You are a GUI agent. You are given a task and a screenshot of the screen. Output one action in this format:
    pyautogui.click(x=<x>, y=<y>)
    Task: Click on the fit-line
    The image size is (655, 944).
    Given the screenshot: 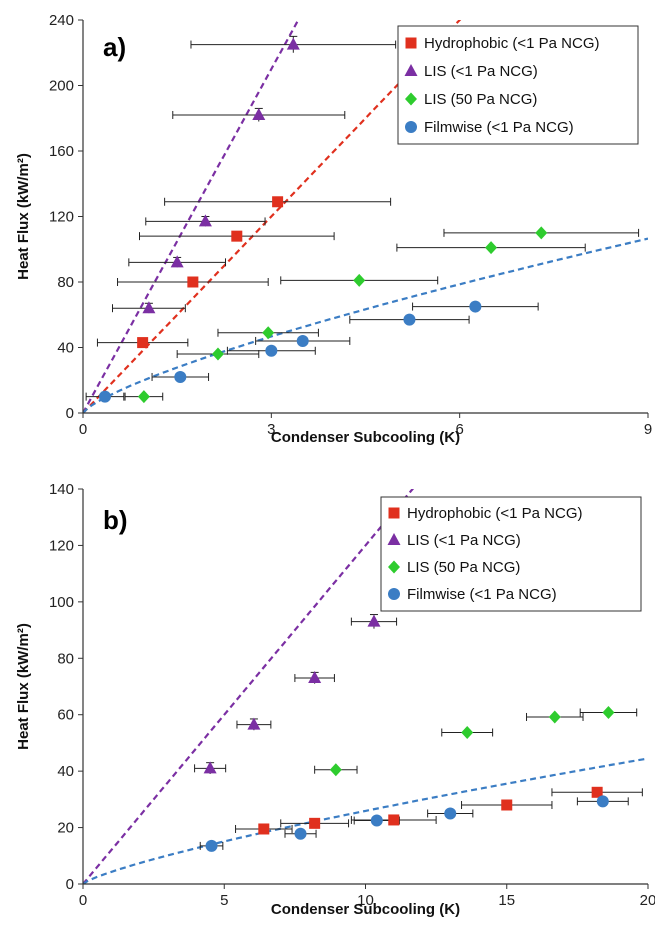 What is the action you would take?
    pyautogui.click(x=365, y=820)
    